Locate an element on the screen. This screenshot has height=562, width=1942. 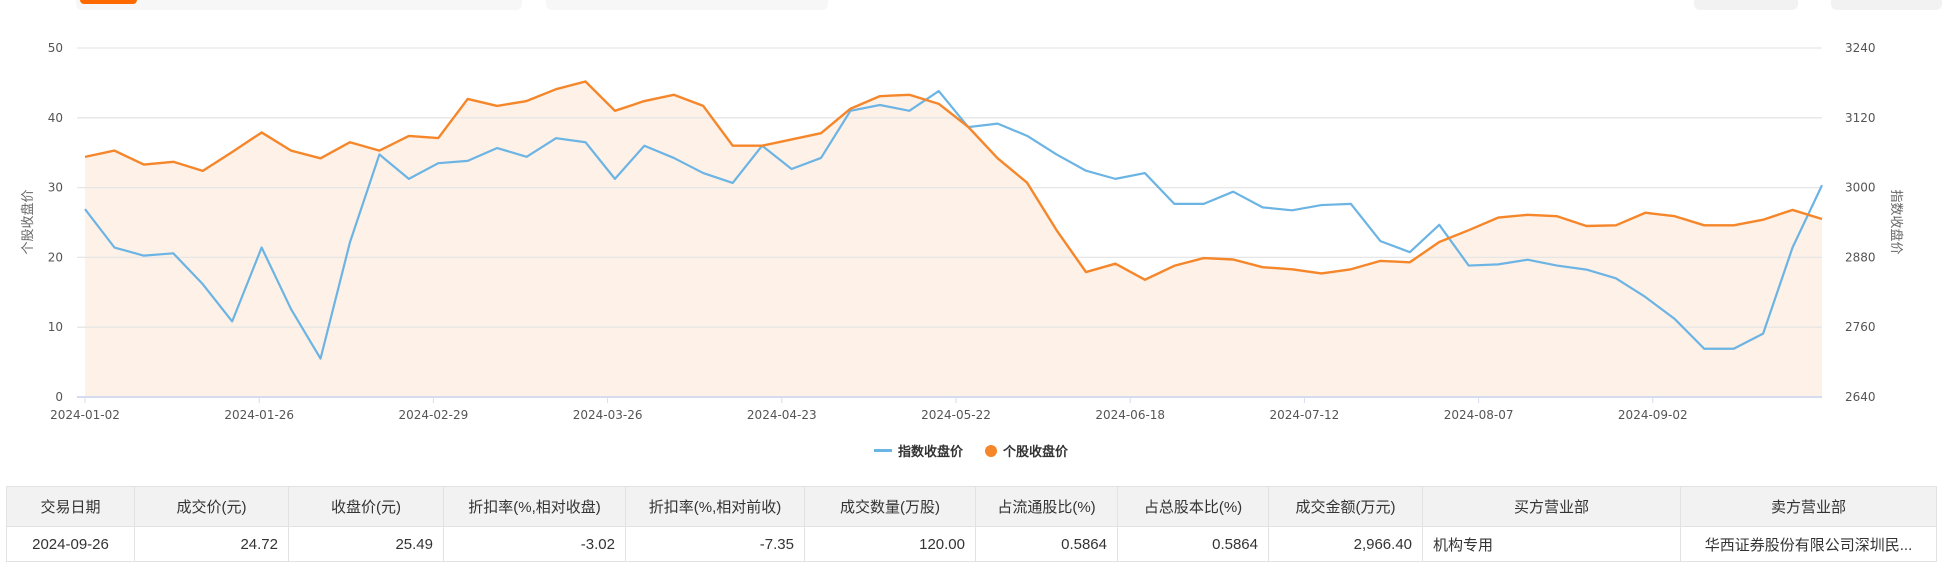
column-header: 成交金额(万元) is located at coordinates (1346, 507).